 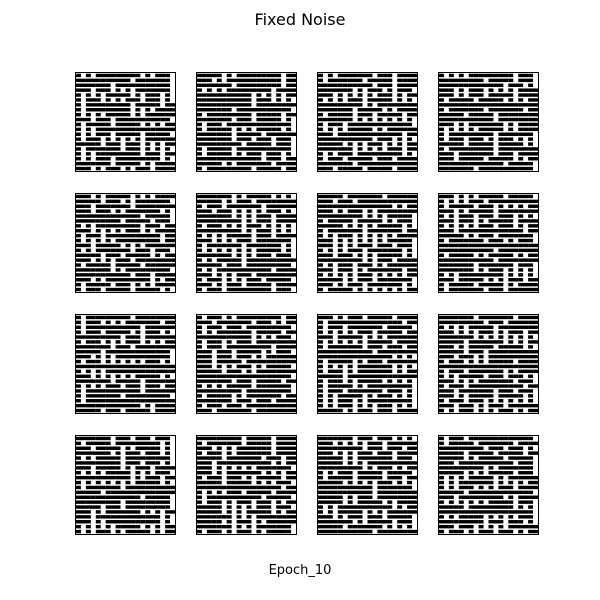 I want to click on epoch-label: Epoch_10, so click(x=300, y=570).